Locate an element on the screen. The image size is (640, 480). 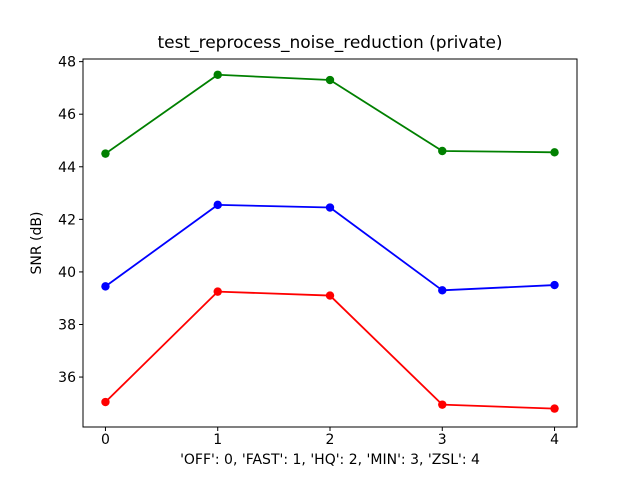
x-axis-ticks: 0 1 2 3 4 is located at coordinates (330, 437).